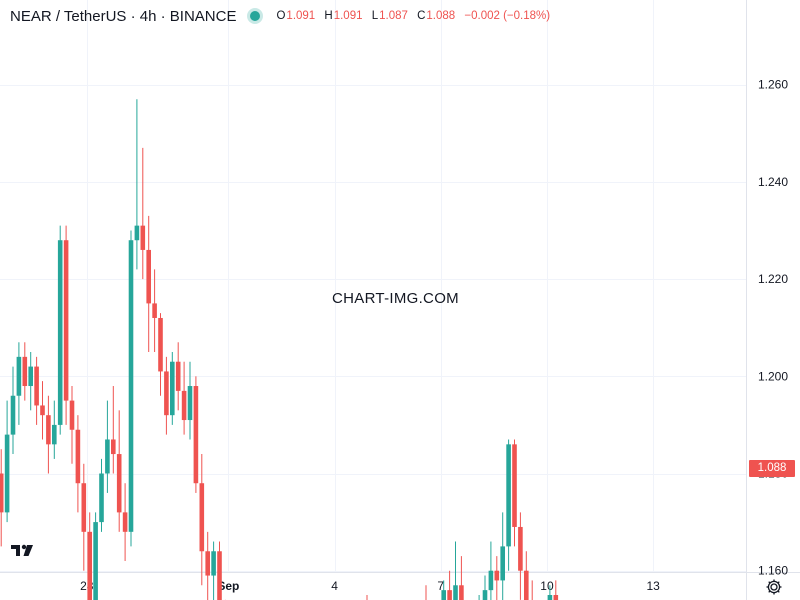 The height and width of the screenshot is (600, 800). Describe the element at coordinates (773, 85) in the screenshot. I see `price-tick-label: 1.260` at that location.